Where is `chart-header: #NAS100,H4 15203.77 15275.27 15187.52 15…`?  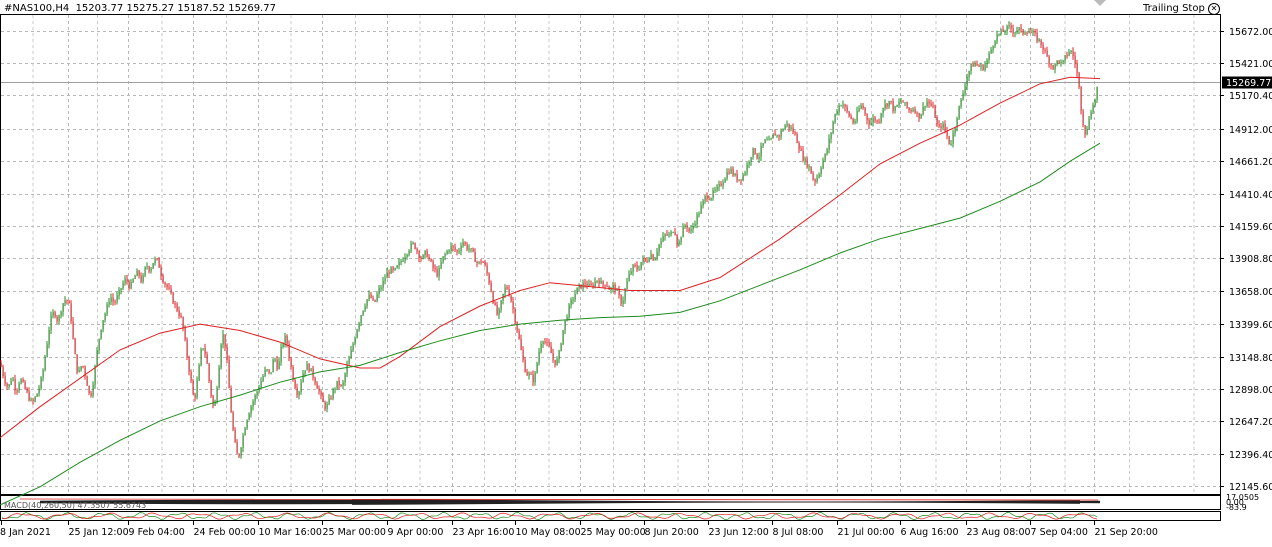
chart-header: #NAS100,H4 15203.77 15275.27 15187.52 15… is located at coordinates (140, 8).